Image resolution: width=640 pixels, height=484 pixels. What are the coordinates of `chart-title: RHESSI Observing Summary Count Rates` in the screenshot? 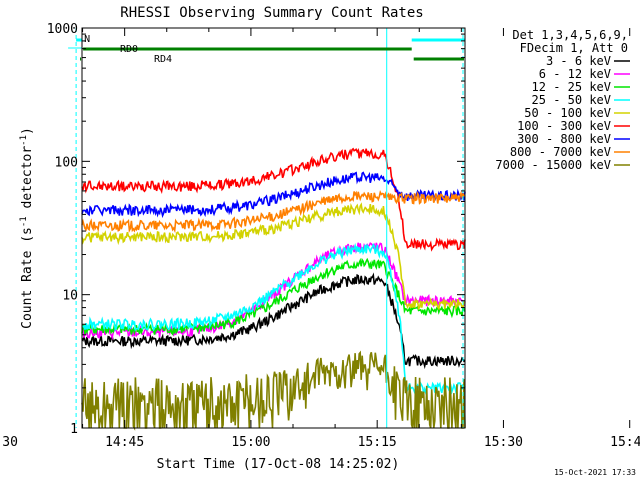 It's located at (271, 13).